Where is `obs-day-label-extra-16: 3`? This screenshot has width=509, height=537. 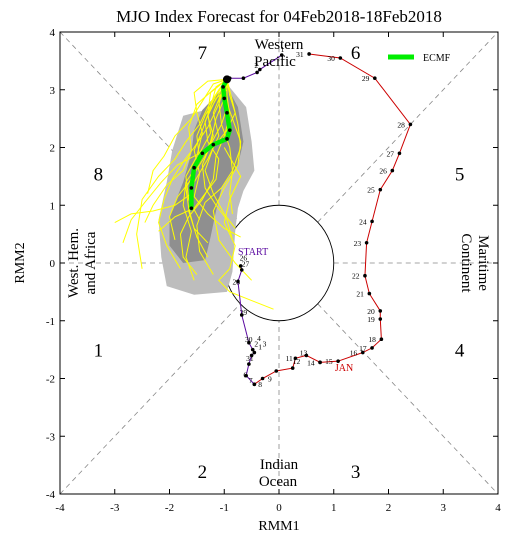
obs-day-label-extra-16: 3 is located at coordinates (265, 344).